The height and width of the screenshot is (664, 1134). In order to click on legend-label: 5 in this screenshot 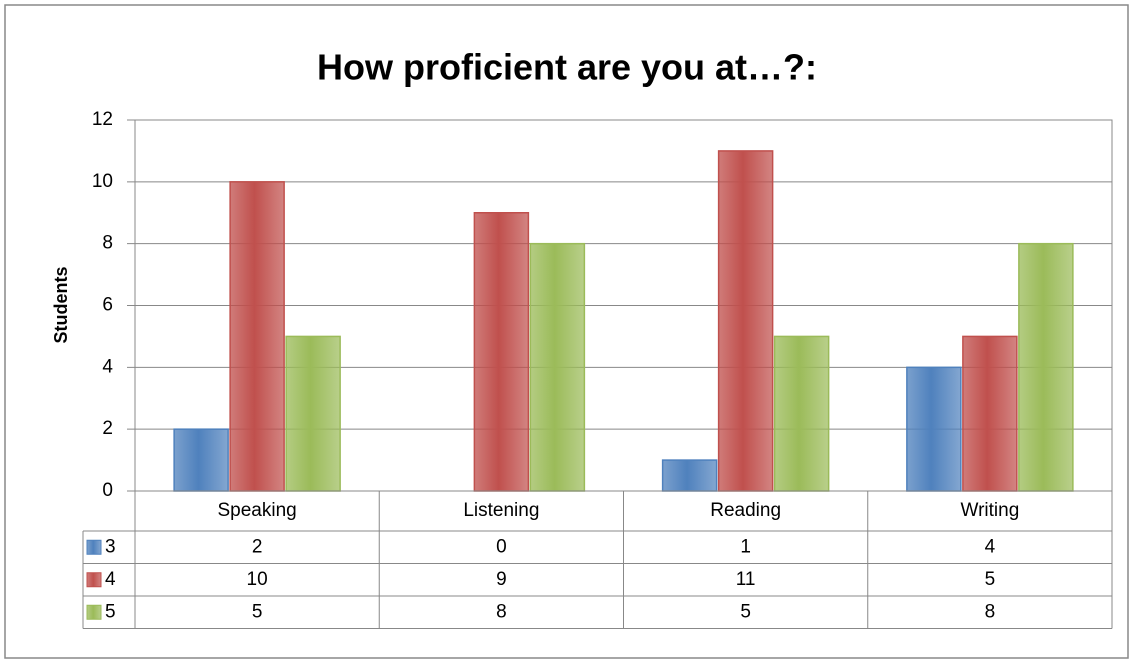, I will do `click(110, 611)`.